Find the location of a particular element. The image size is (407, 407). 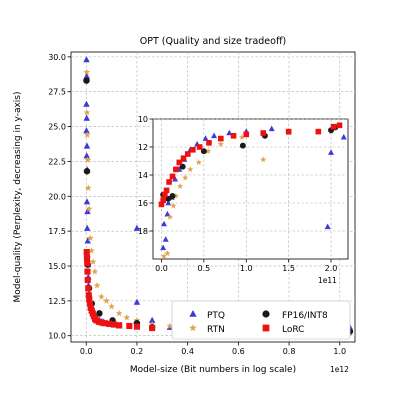

y-tick-label: 20.0 is located at coordinates (57, 196).